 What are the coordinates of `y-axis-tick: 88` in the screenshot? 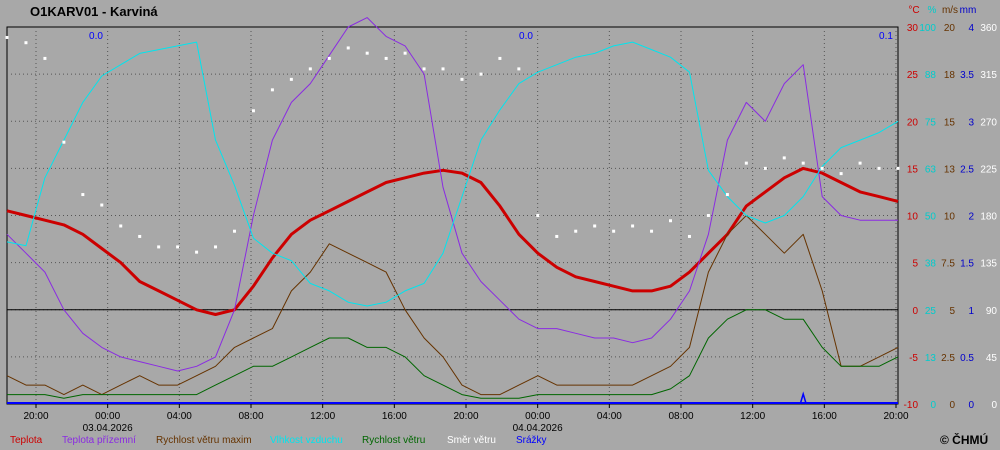 It's located at (931, 75).